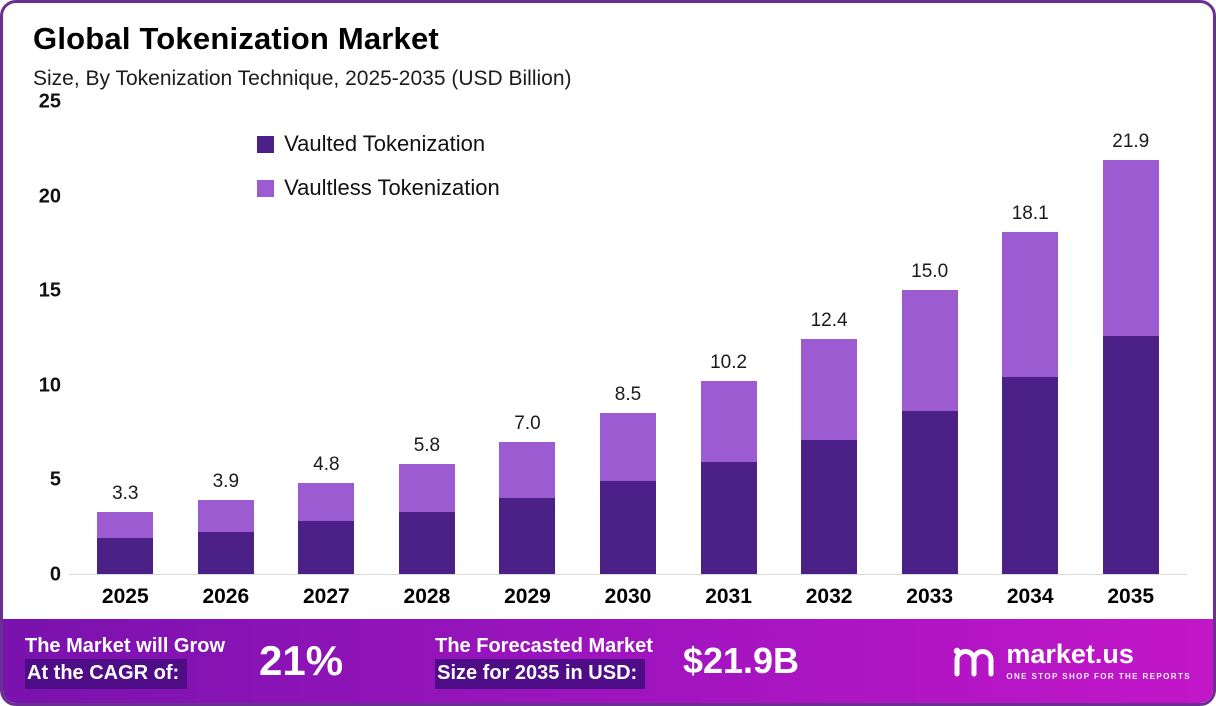 The height and width of the screenshot is (706, 1216). I want to click on logo-text: market.us ONE STOP SHOP FOR THE REPORTS, so click(1098, 660).